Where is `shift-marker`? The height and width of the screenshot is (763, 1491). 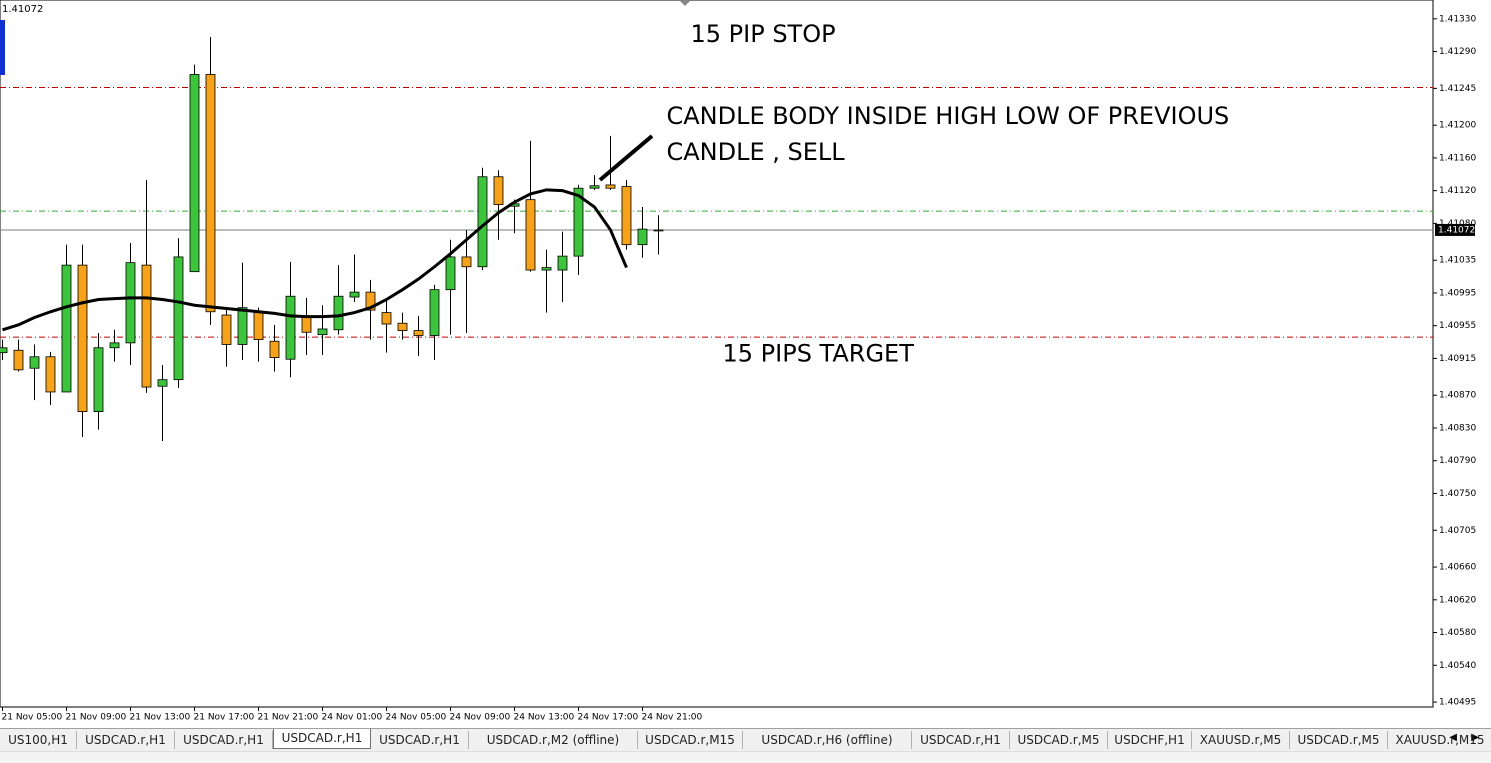
shift-marker is located at coordinates (685, 3).